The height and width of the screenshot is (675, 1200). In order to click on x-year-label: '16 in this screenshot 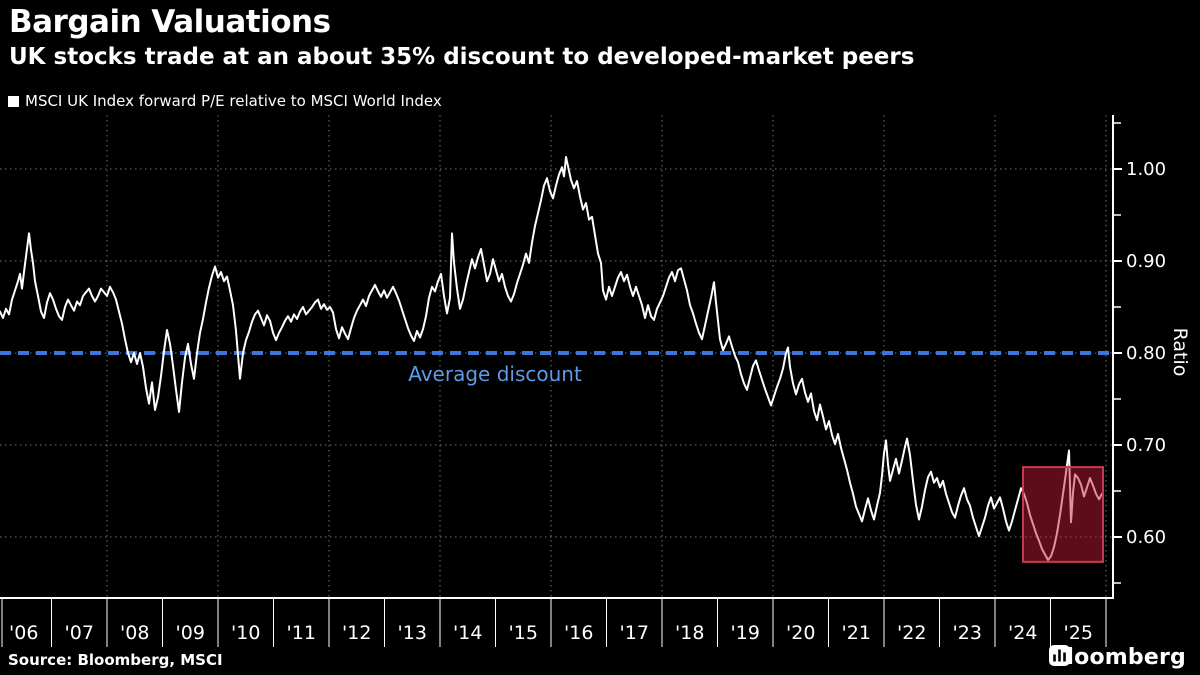, I will do `click(578, 633)`.